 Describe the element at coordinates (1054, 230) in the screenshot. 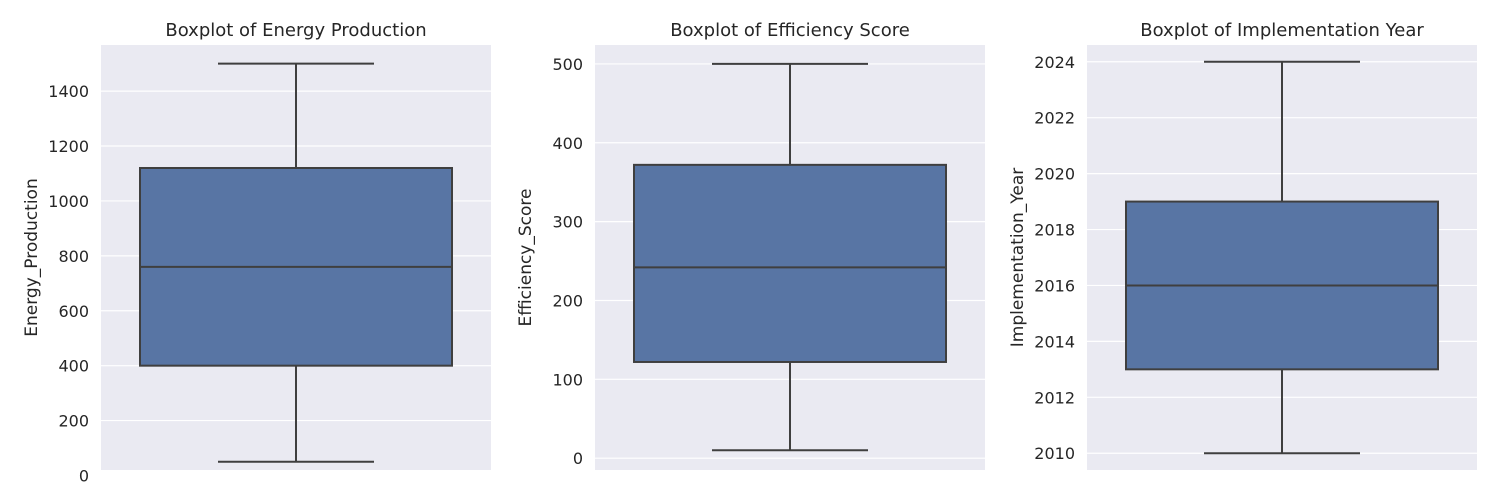

I see `y-tick-label: 2018` at that location.